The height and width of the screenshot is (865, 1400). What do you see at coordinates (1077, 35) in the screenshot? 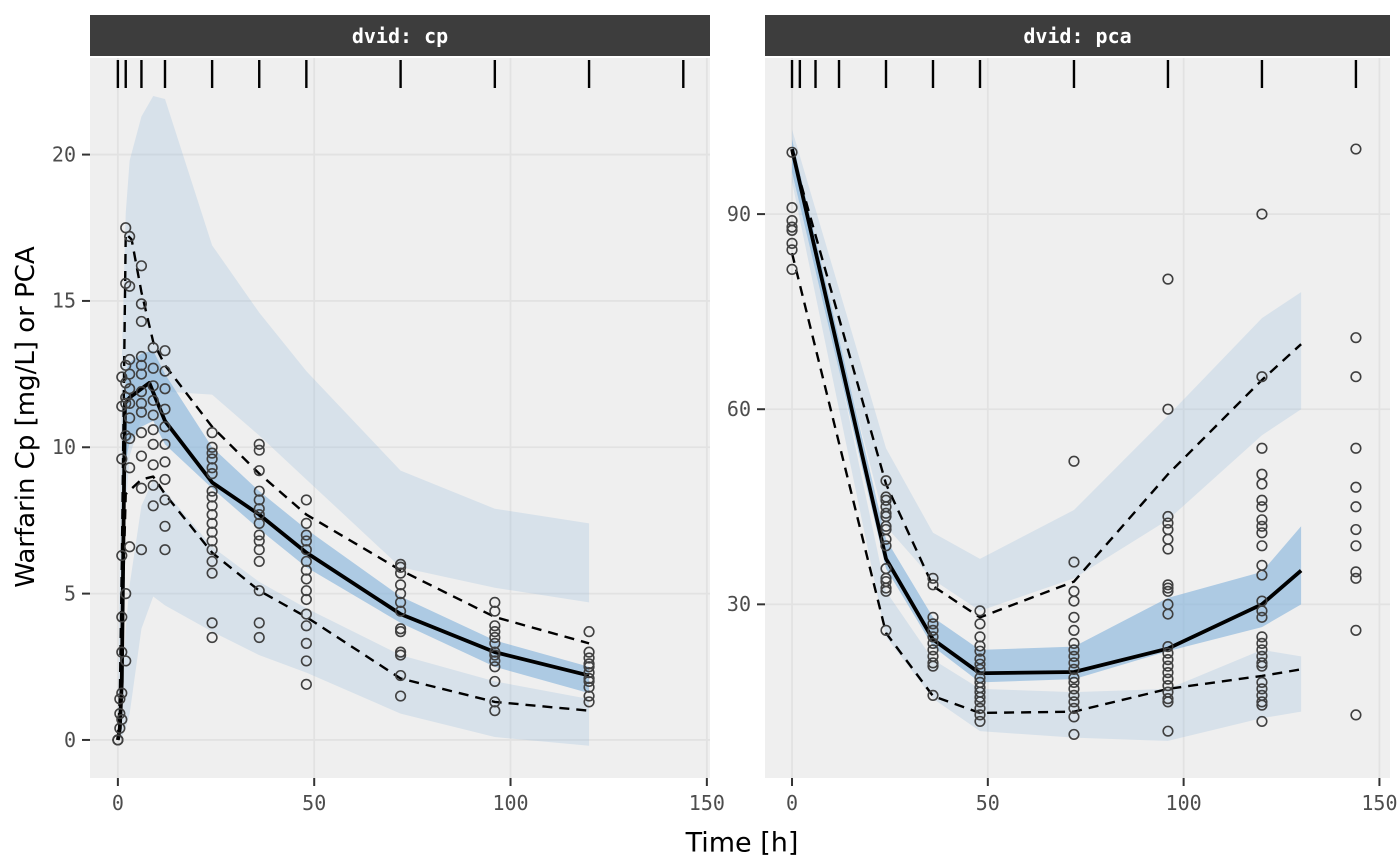
I see `facet-label-pca: dvid: pca` at bounding box center [1077, 35].